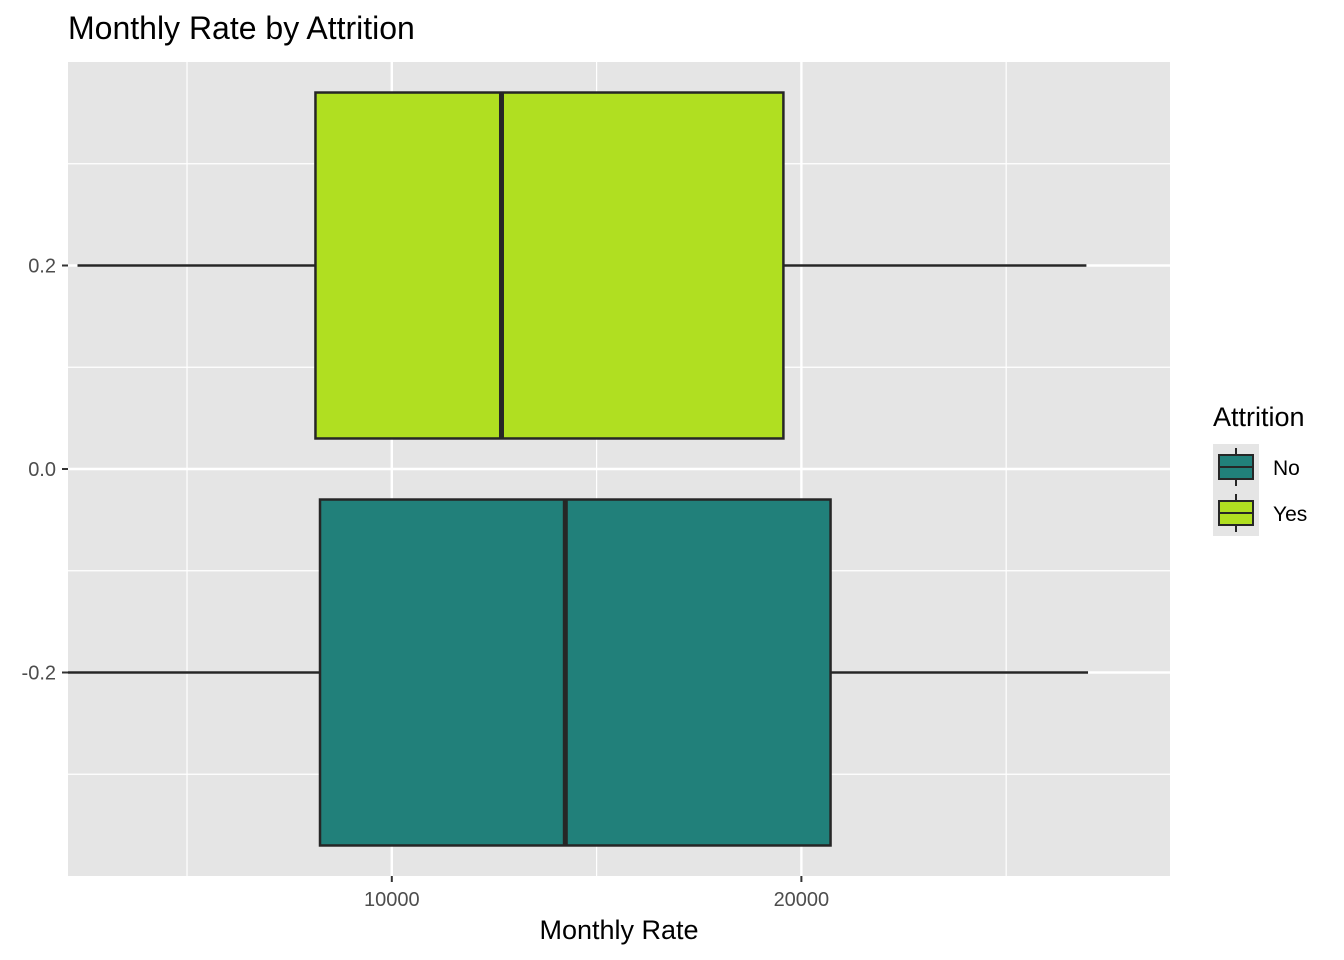 The width and height of the screenshot is (1344, 960). I want to click on legend-item-yes: Yes, so click(1260, 513).